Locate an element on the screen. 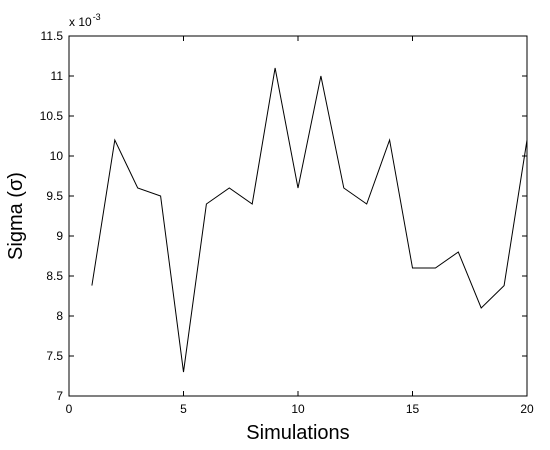 The height and width of the screenshot is (450, 550). y-multiplier-base: x 10 is located at coordinates (80, 22).